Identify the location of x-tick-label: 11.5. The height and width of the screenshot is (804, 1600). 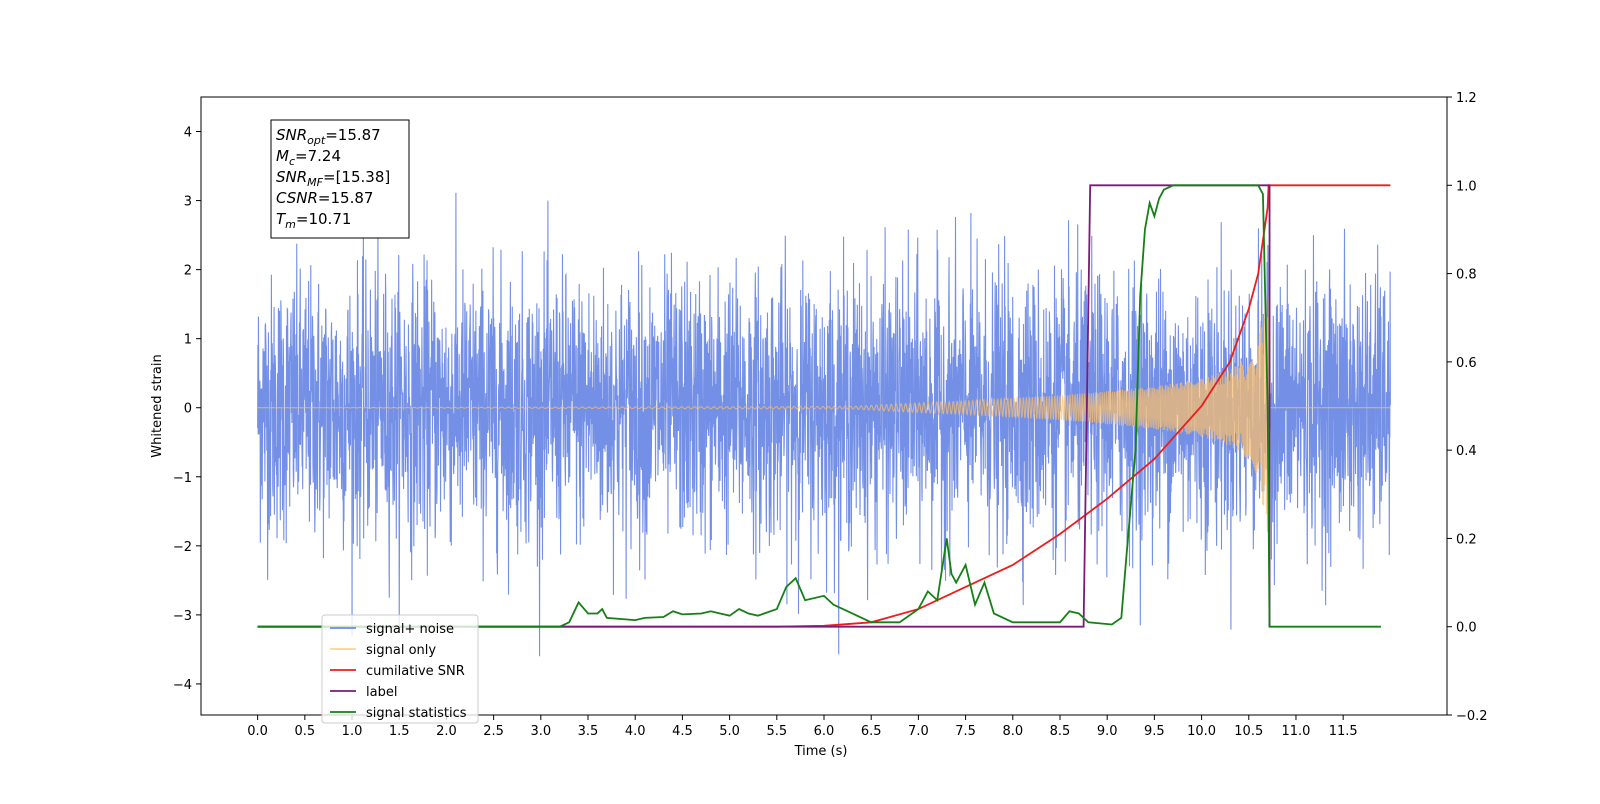
(1343, 731).